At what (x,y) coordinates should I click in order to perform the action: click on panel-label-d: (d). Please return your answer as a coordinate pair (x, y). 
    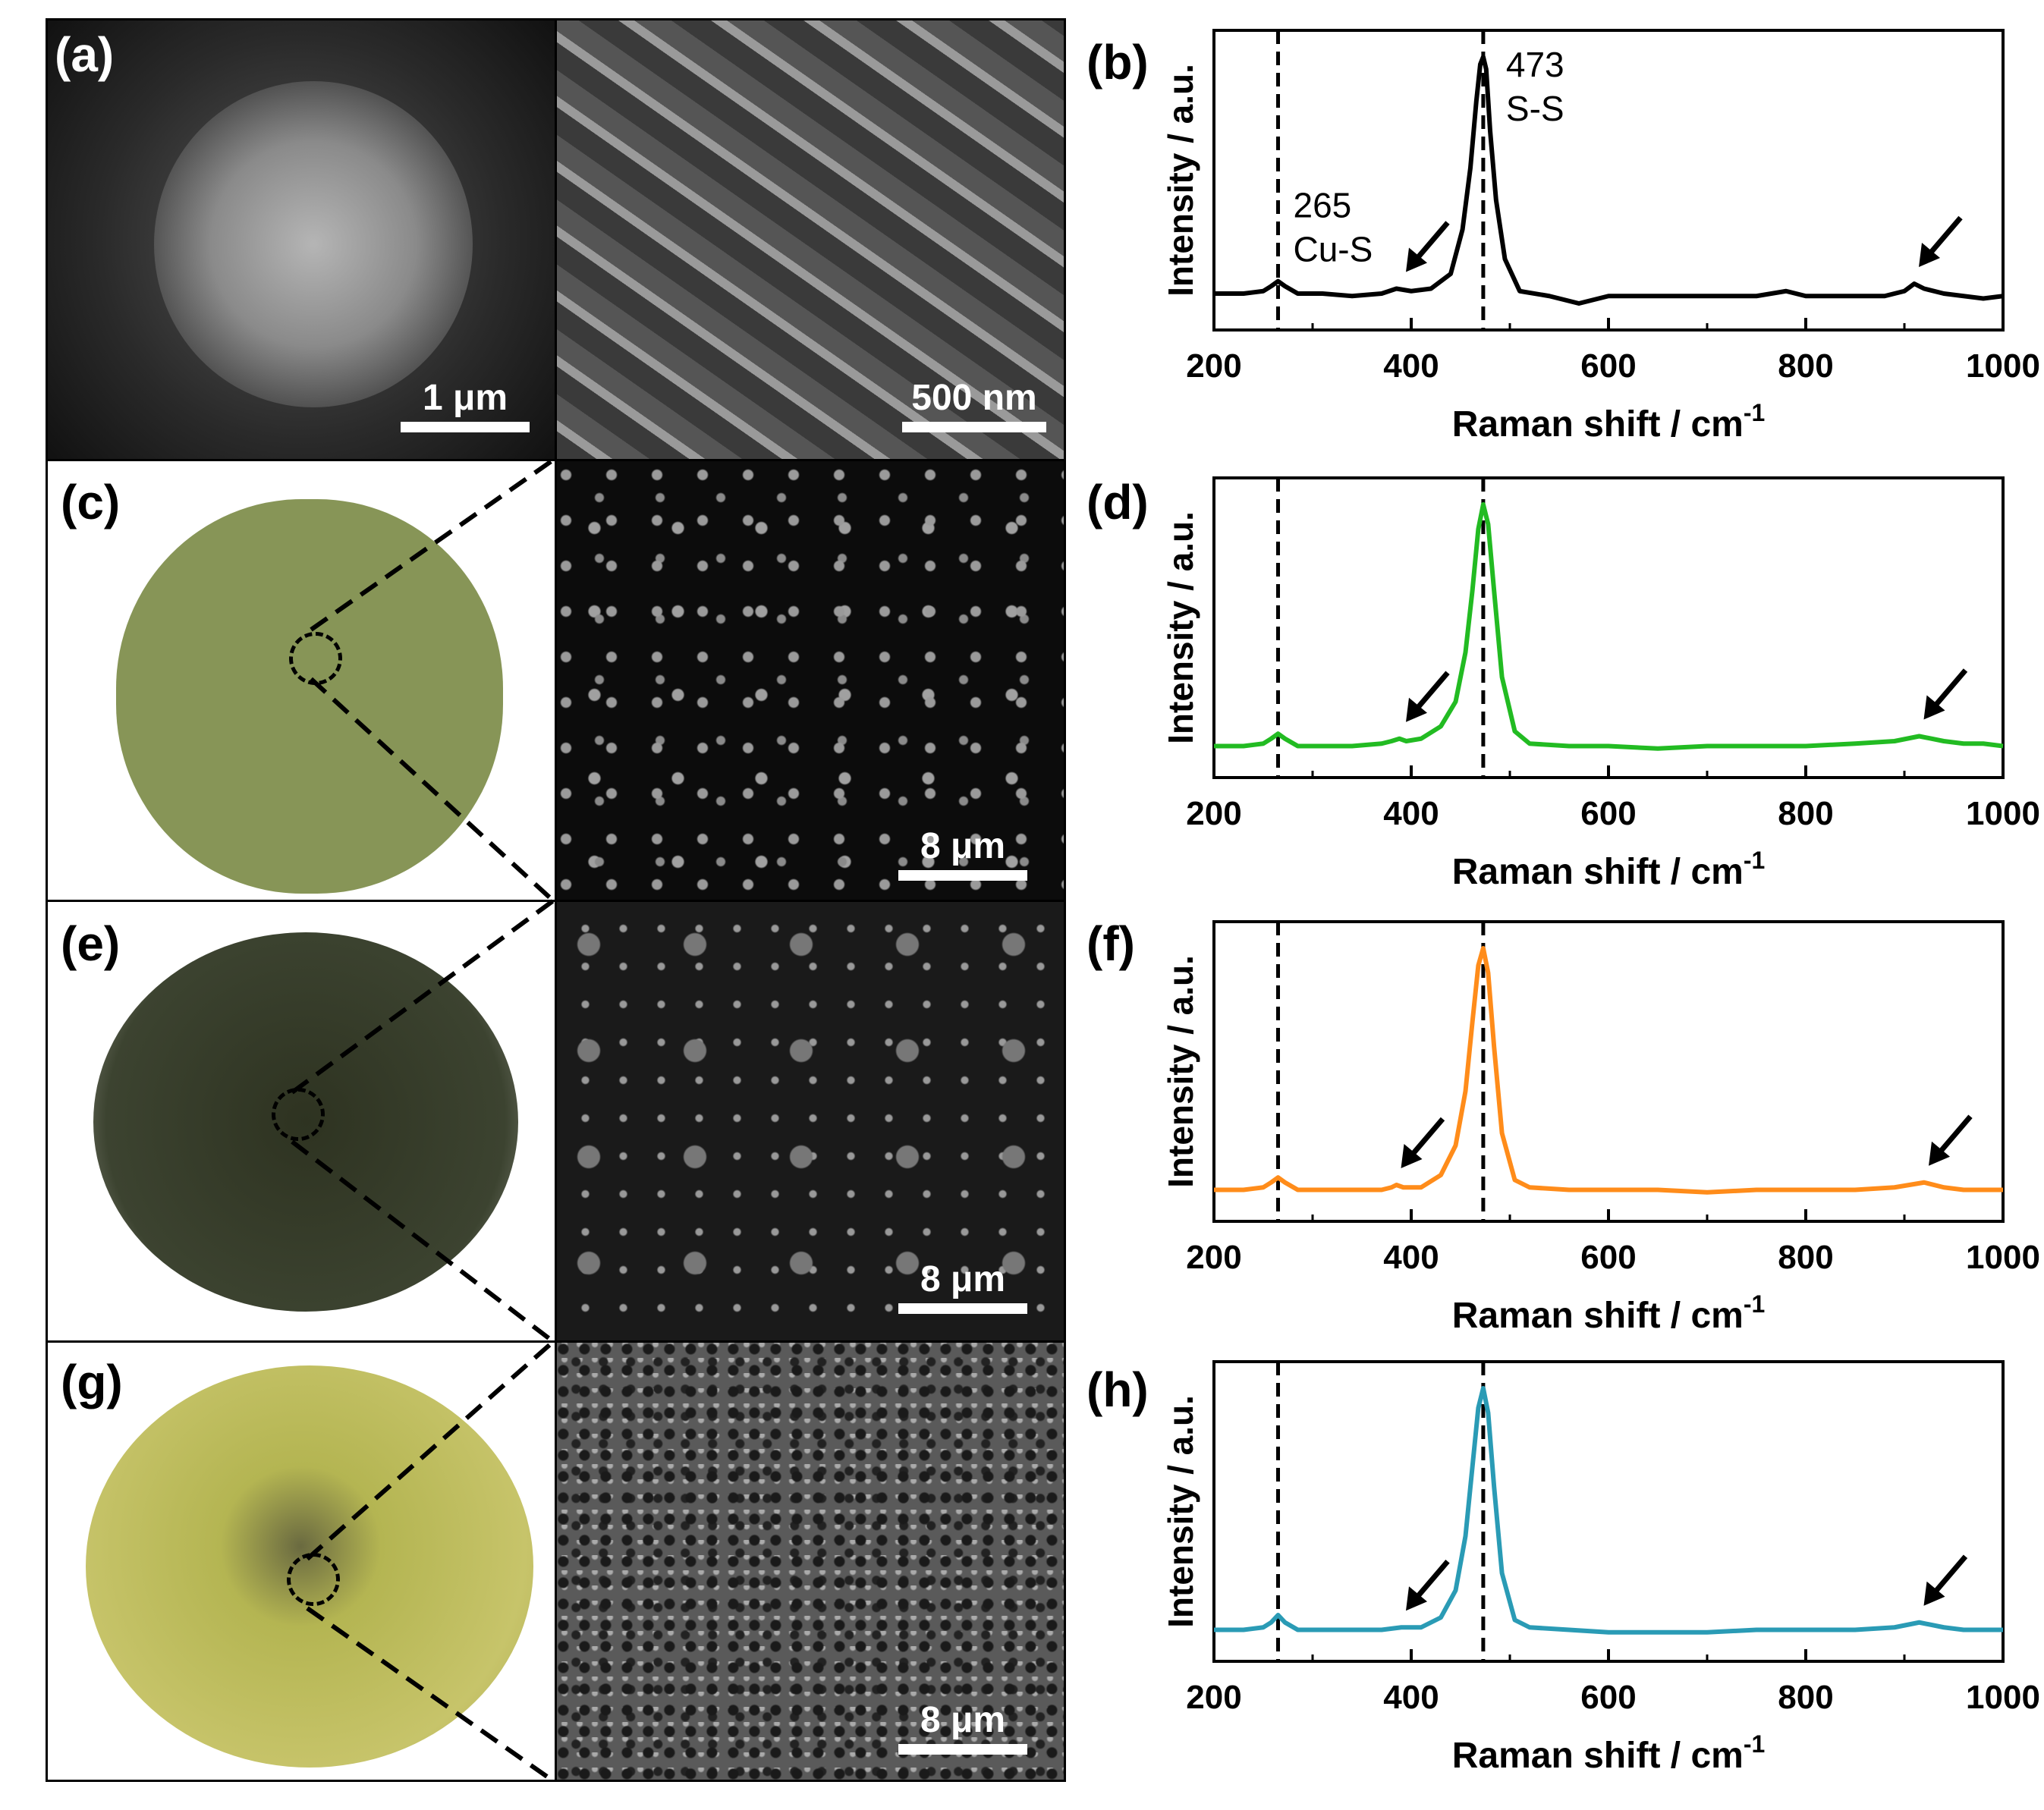
    Looking at the image, I should click on (1117, 502).